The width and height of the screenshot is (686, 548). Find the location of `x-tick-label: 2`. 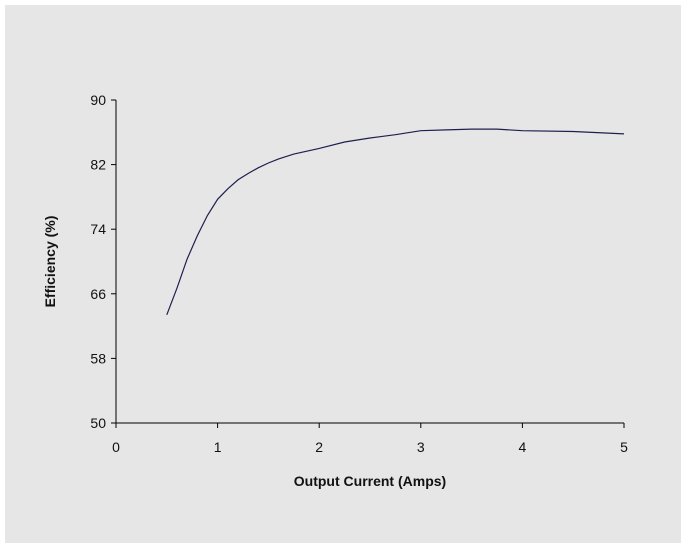

x-tick-label: 2 is located at coordinates (319, 447).